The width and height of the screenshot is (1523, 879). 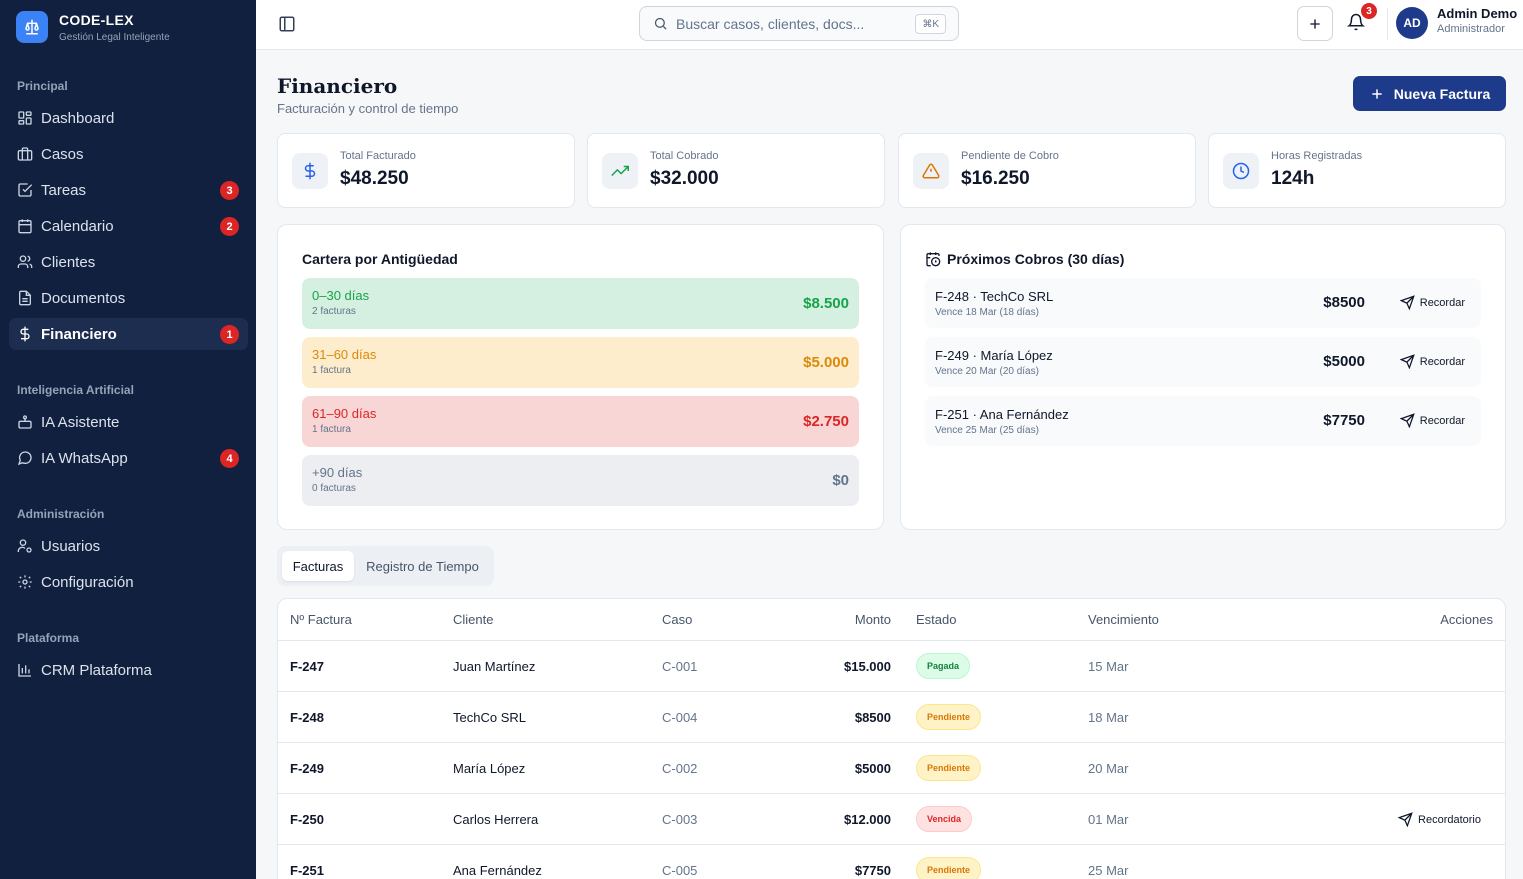 I want to click on sidebar-item-usuarios: Usuarios, so click(x=128, y=546).